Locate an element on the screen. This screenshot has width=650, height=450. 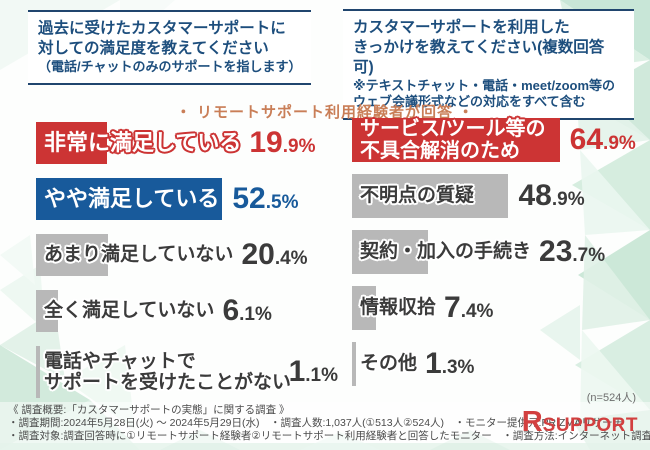
bar-row: その他 1.3% is located at coordinates (498, 364).